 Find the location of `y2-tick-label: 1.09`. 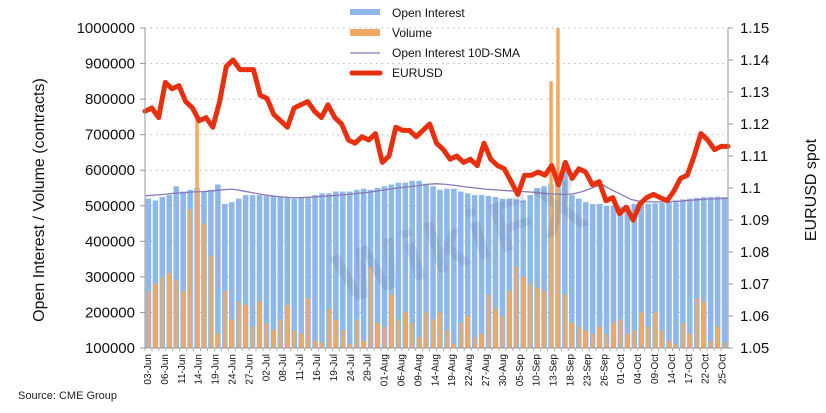

y2-tick-label: 1.09 is located at coordinates (754, 220).